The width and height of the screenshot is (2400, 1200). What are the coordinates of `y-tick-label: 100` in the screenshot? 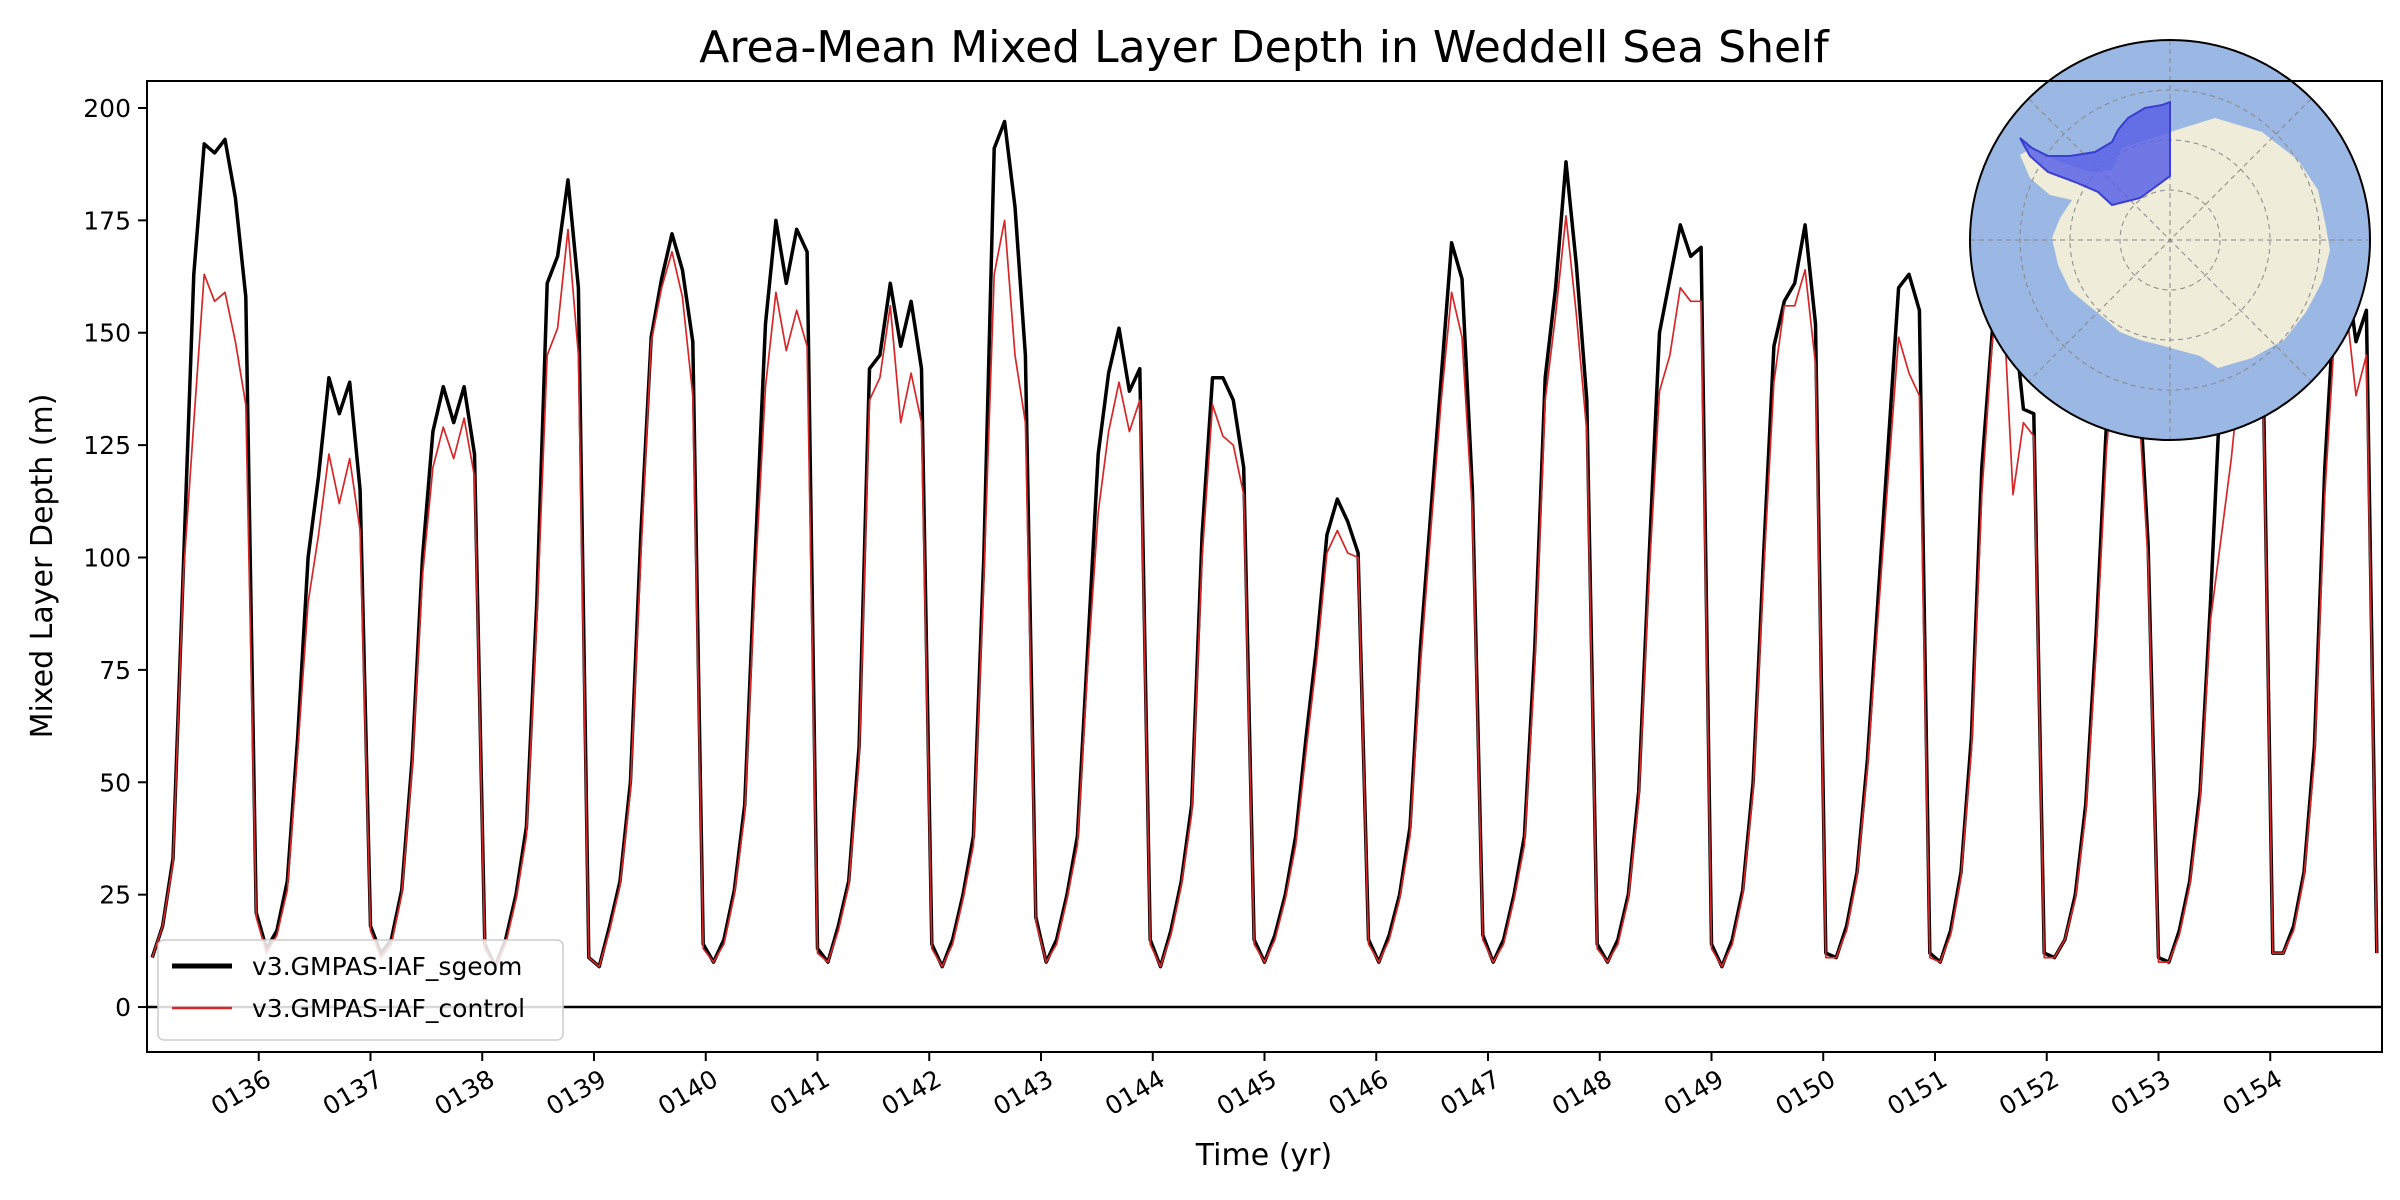 It's located at (107, 558).